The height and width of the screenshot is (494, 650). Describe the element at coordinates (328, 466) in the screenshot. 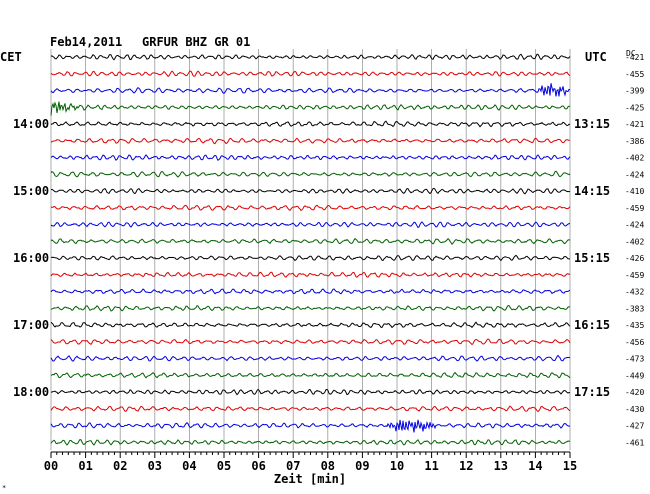

I see `x-tick-label: 08` at that location.